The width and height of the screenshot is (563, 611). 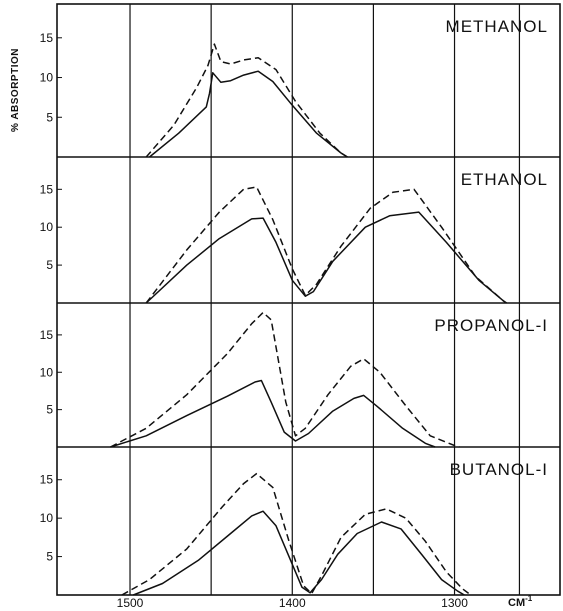 What do you see at coordinates (292, 603) in the screenshot?
I see `x-tick-label: 1400` at bounding box center [292, 603].